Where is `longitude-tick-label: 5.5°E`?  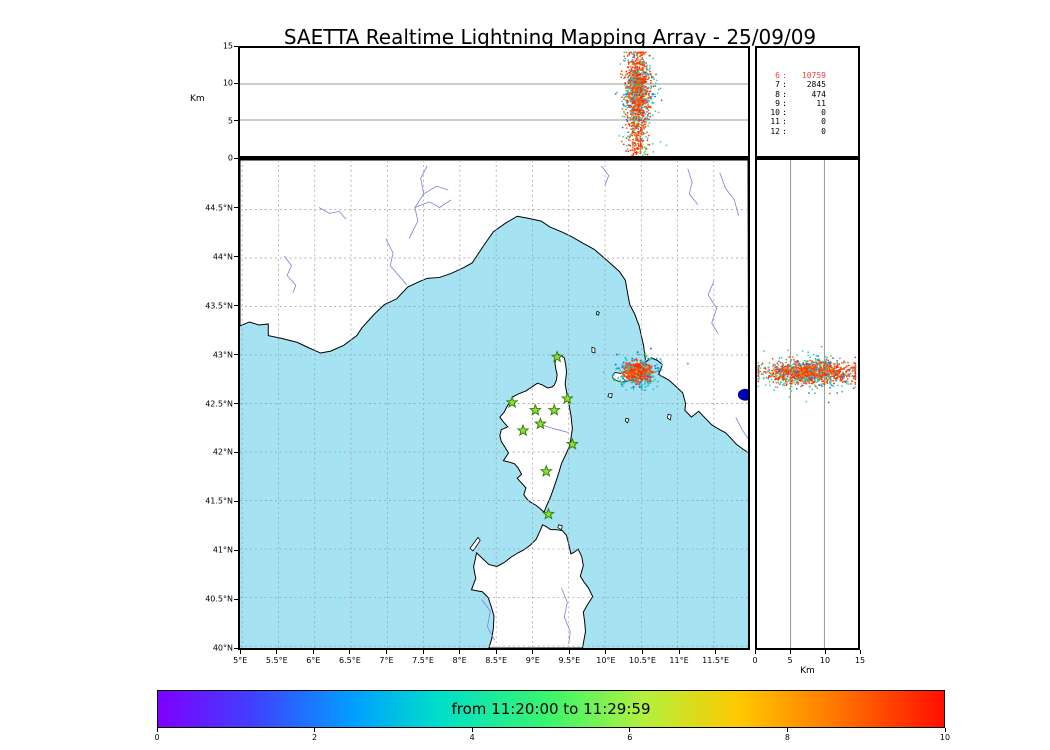
longitude-tick-label: 5.5°E is located at coordinates (276, 660).